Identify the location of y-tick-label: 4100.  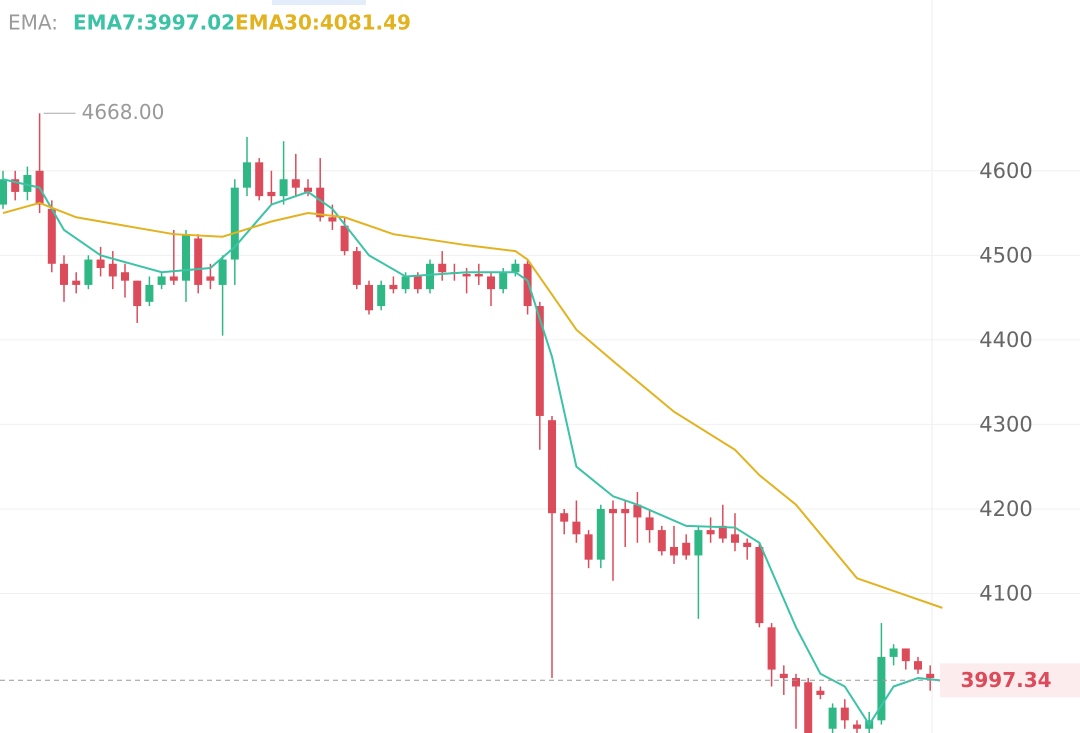
(1005, 594).